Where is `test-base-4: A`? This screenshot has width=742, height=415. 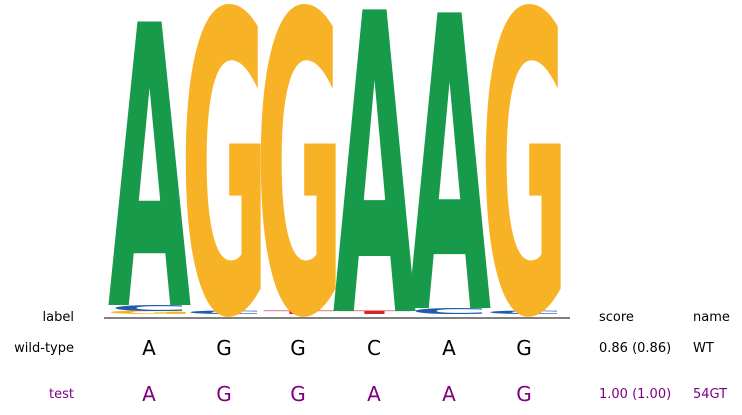 test-base-4: A is located at coordinates (374, 394).